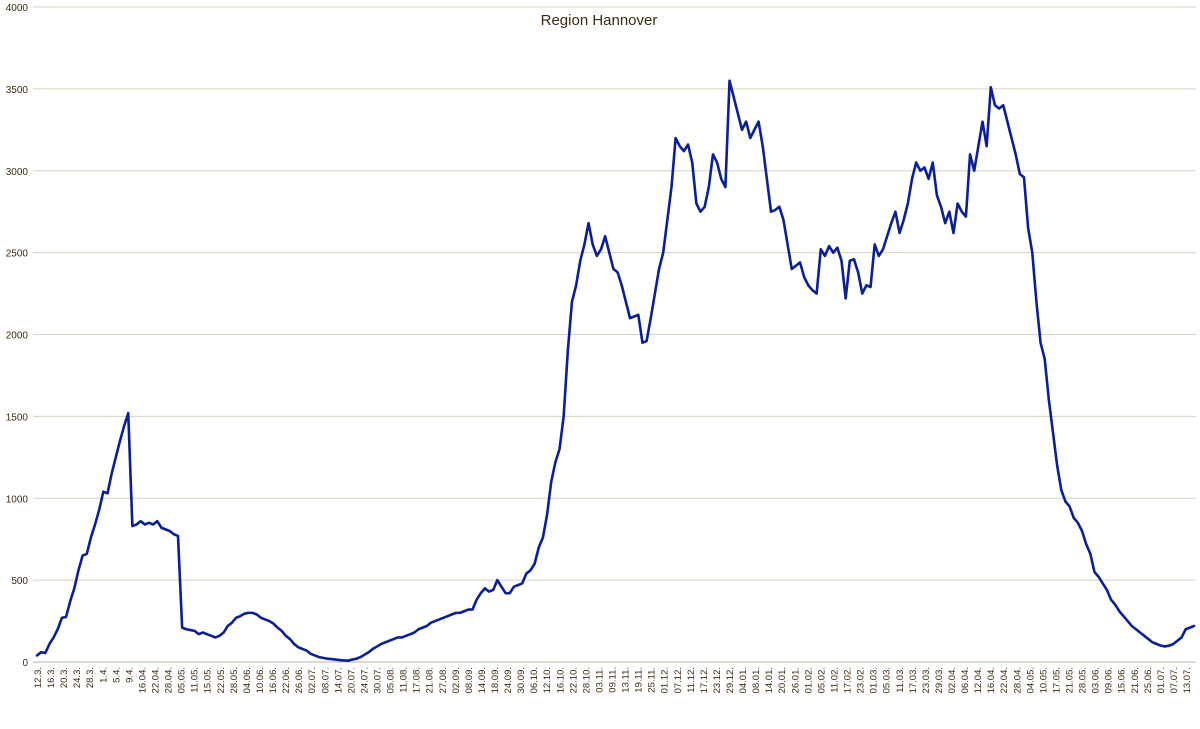 This screenshot has height=729, width=1200. Describe the element at coordinates (129, 675) in the screenshot. I see `x-tick-label: 9.4.` at that location.